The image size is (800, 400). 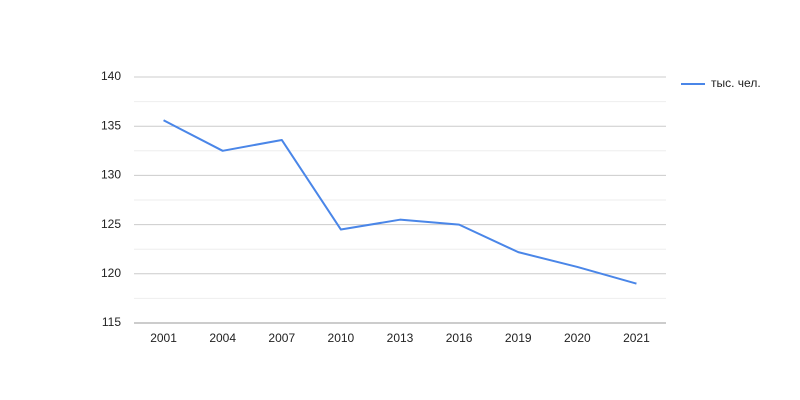 I want to click on y-tick-label: 135, so click(x=111, y=125).